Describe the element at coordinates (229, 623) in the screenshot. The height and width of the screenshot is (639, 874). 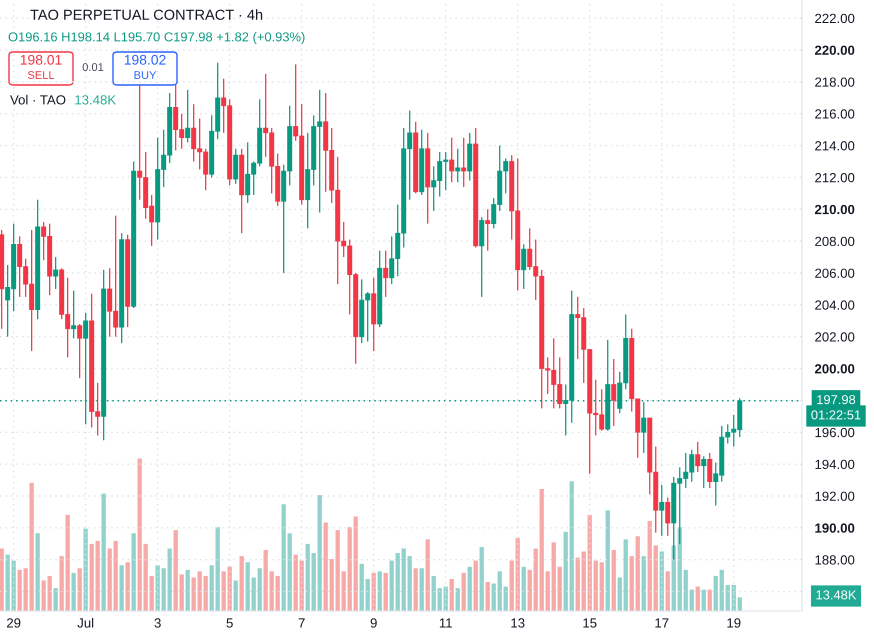
I see `x-tick-label: 5` at that location.